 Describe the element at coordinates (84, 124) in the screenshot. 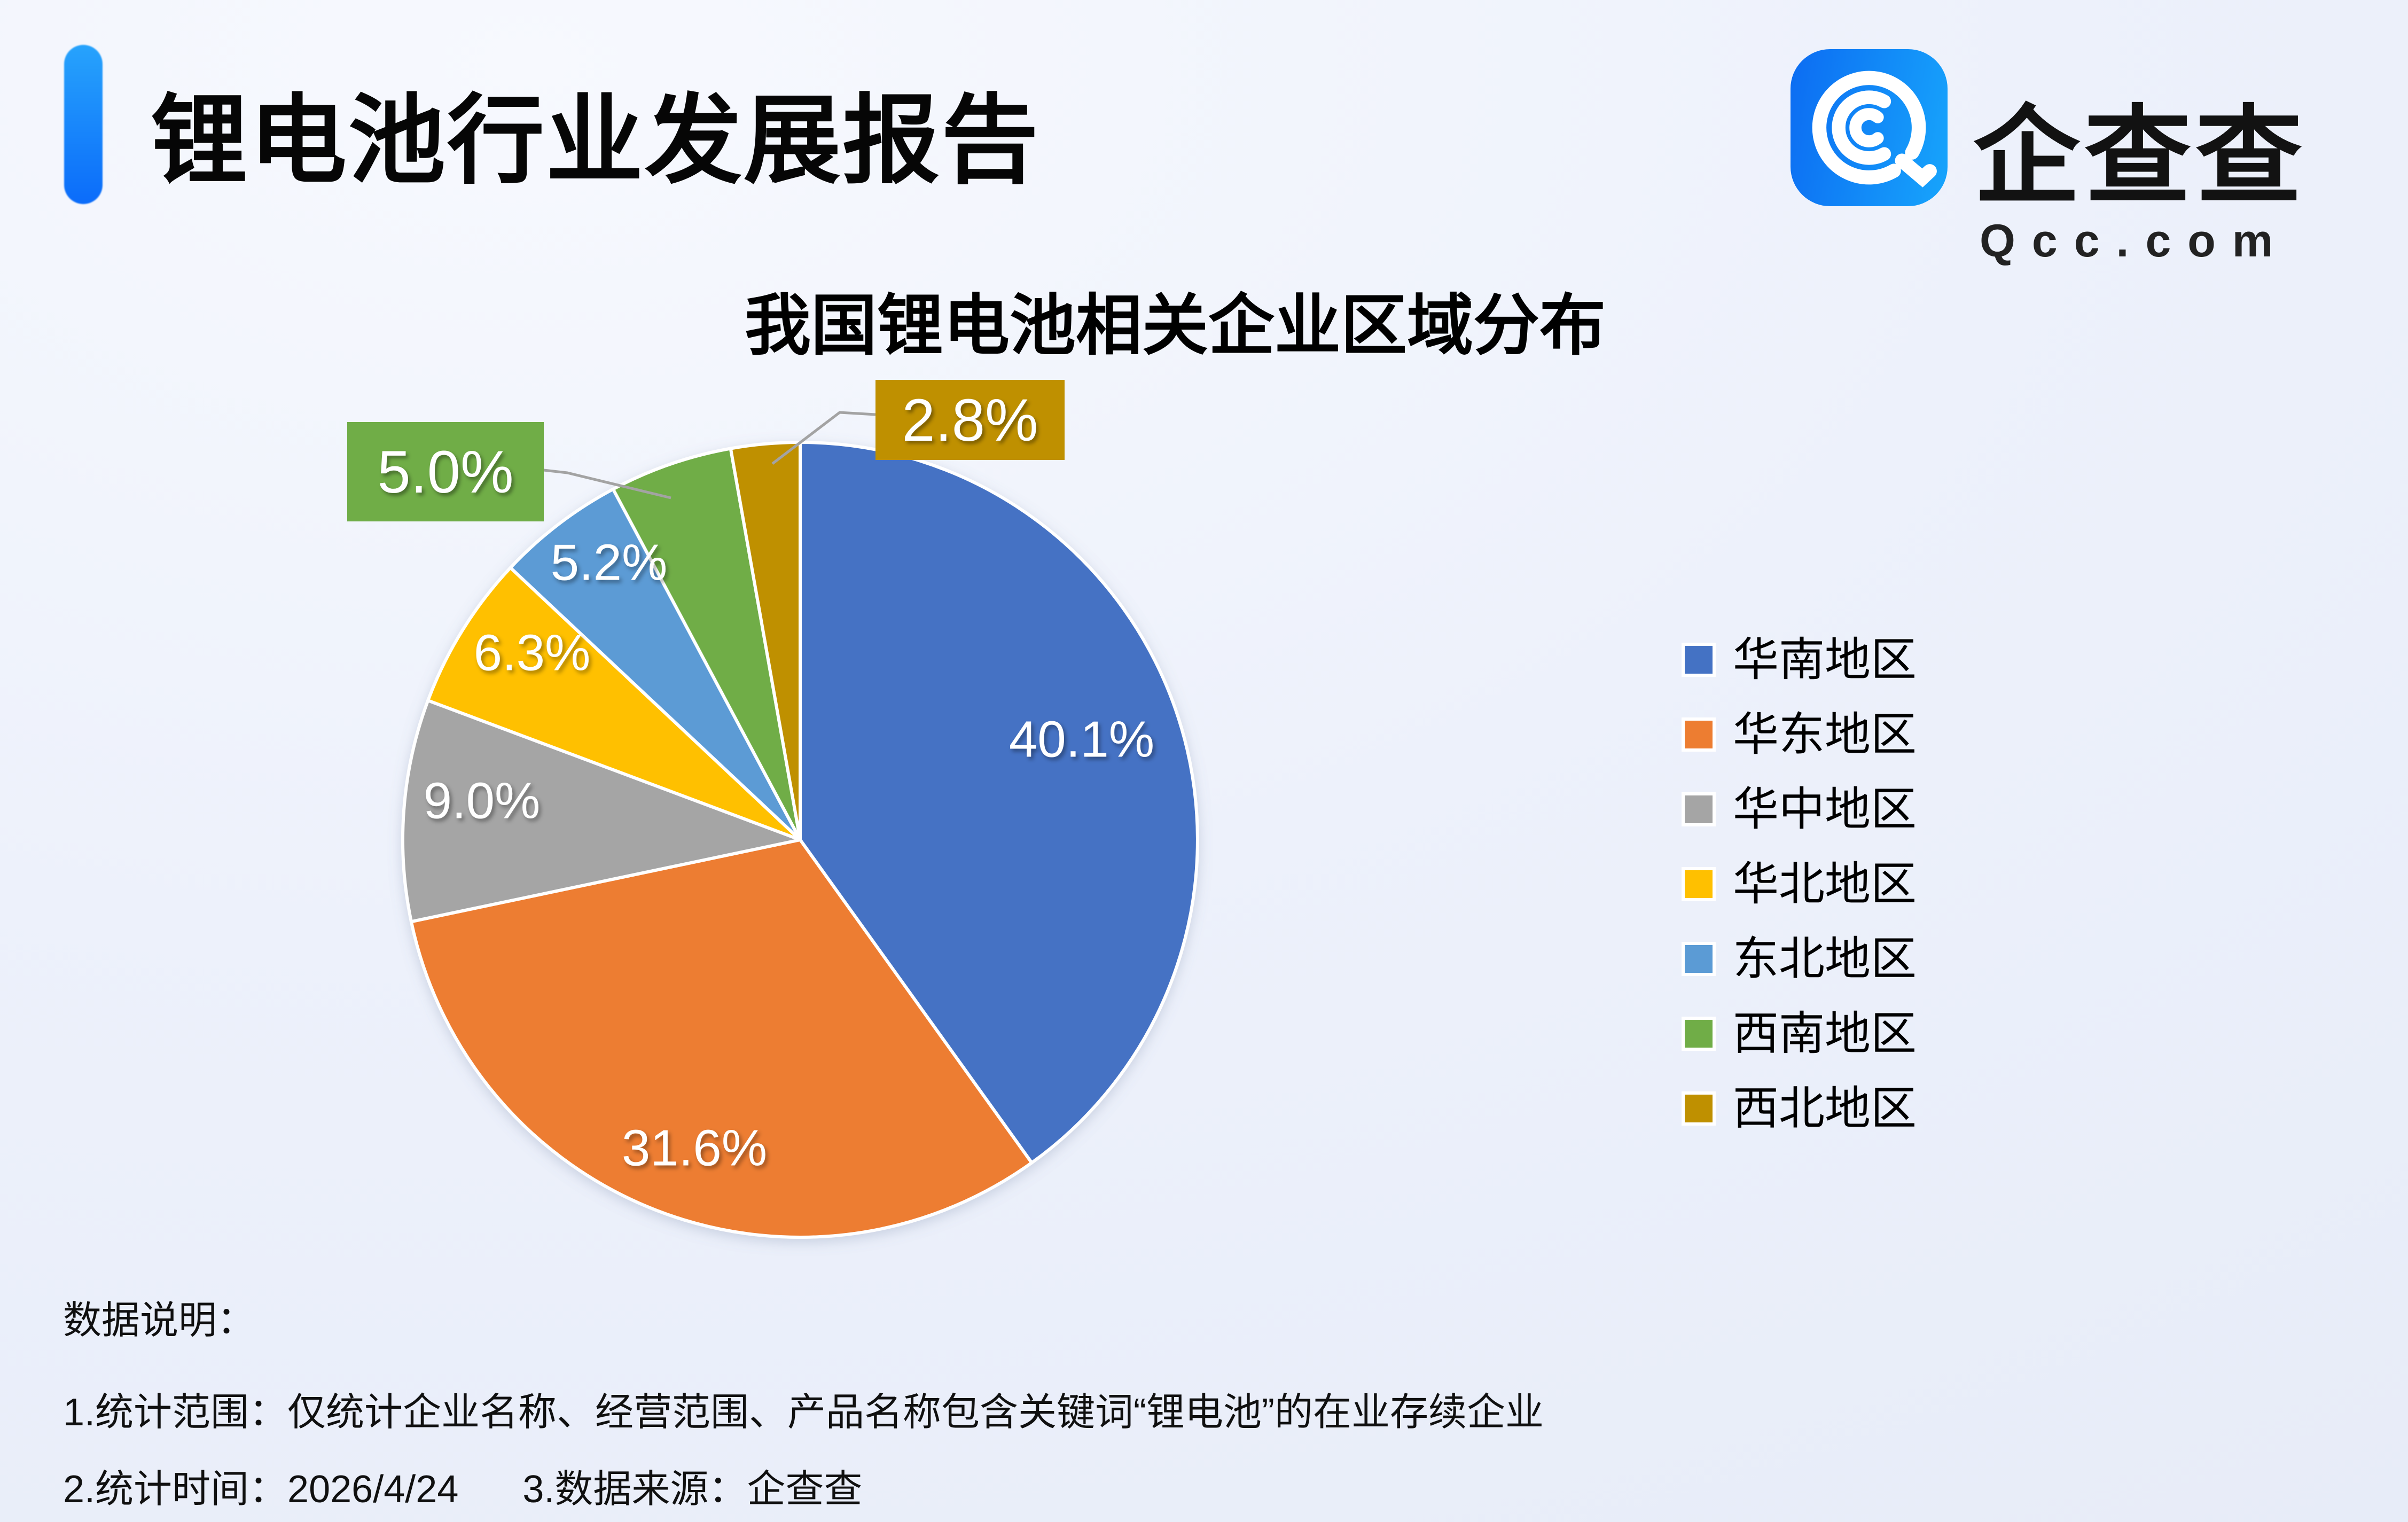

I see `title-accent-bar` at that location.